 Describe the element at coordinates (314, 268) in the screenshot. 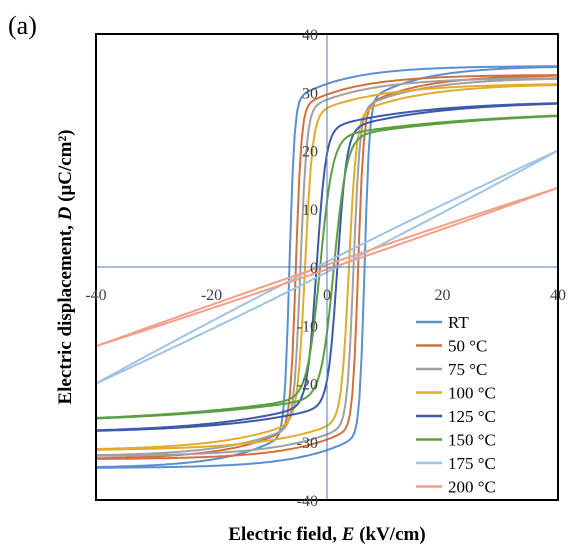

I see `y-tick-label: 0` at that location.